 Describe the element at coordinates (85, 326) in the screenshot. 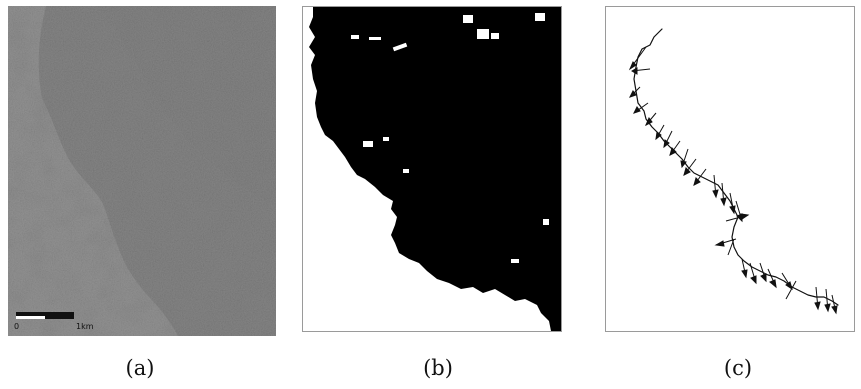

I see `scale-bar-end-label: 1km` at that location.